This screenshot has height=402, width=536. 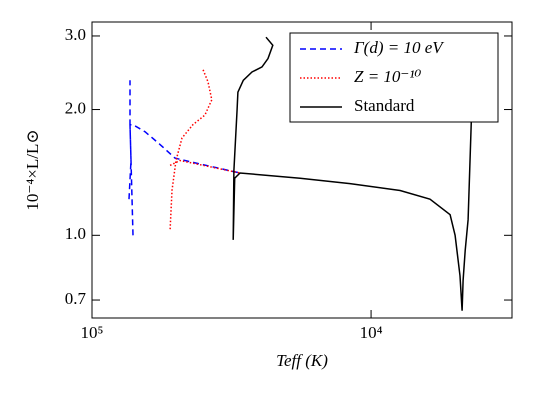 I want to click on x-tick-label: 10⁴, so click(x=371, y=332).